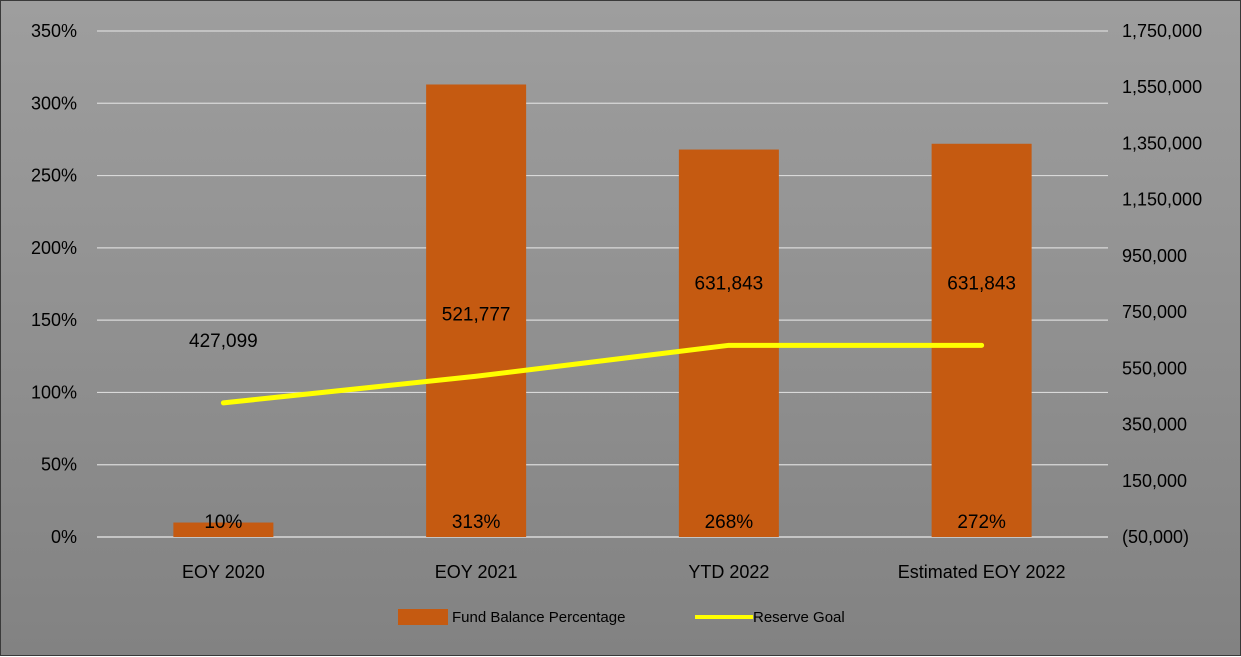 This screenshot has width=1241, height=657. Describe the element at coordinates (1162, 31) in the screenshot. I see `right-tick-label: 1,750,000` at that location.